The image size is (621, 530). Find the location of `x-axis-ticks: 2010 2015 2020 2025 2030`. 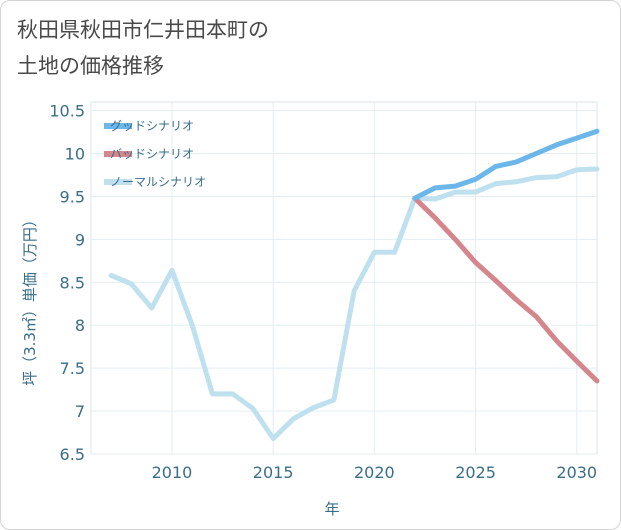

x-axis-ticks: 2010 2015 2020 2025 2030 is located at coordinates (375, 472).